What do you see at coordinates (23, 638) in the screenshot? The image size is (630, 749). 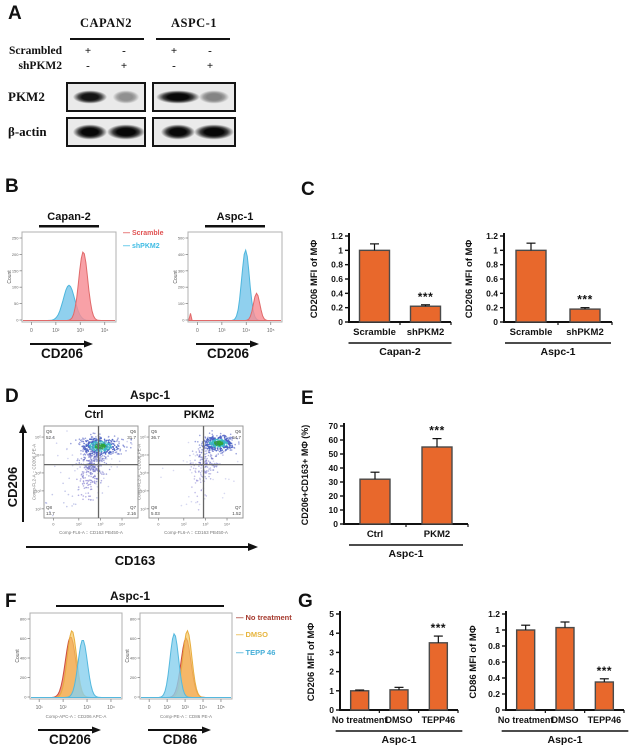 I see `count-tick-label: 600` at bounding box center [23, 638].